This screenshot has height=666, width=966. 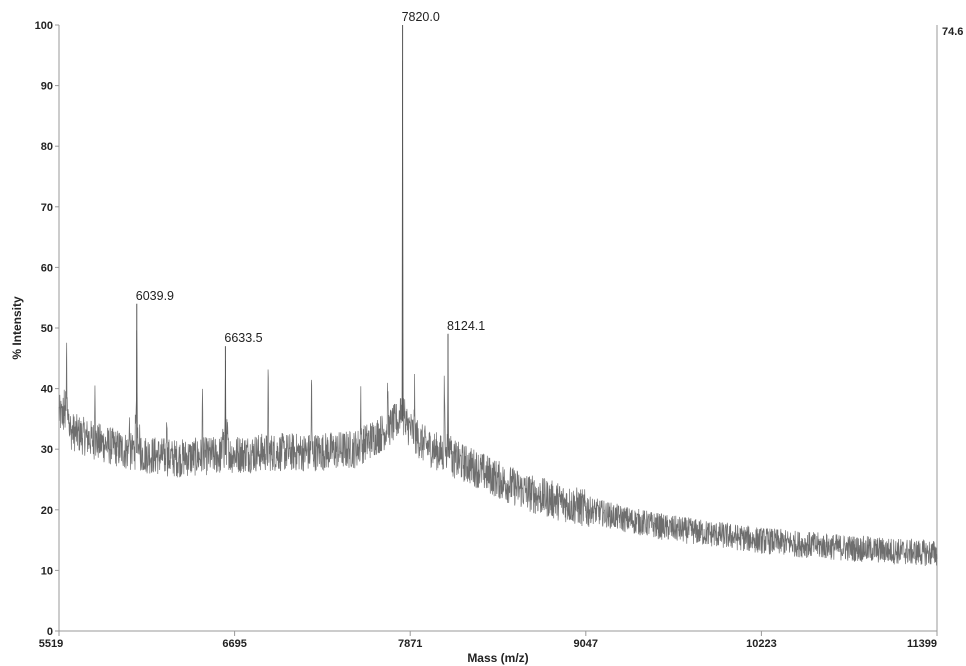 What do you see at coordinates (586, 644) in the screenshot?
I see `x-tick-label: 9047` at bounding box center [586, 644].